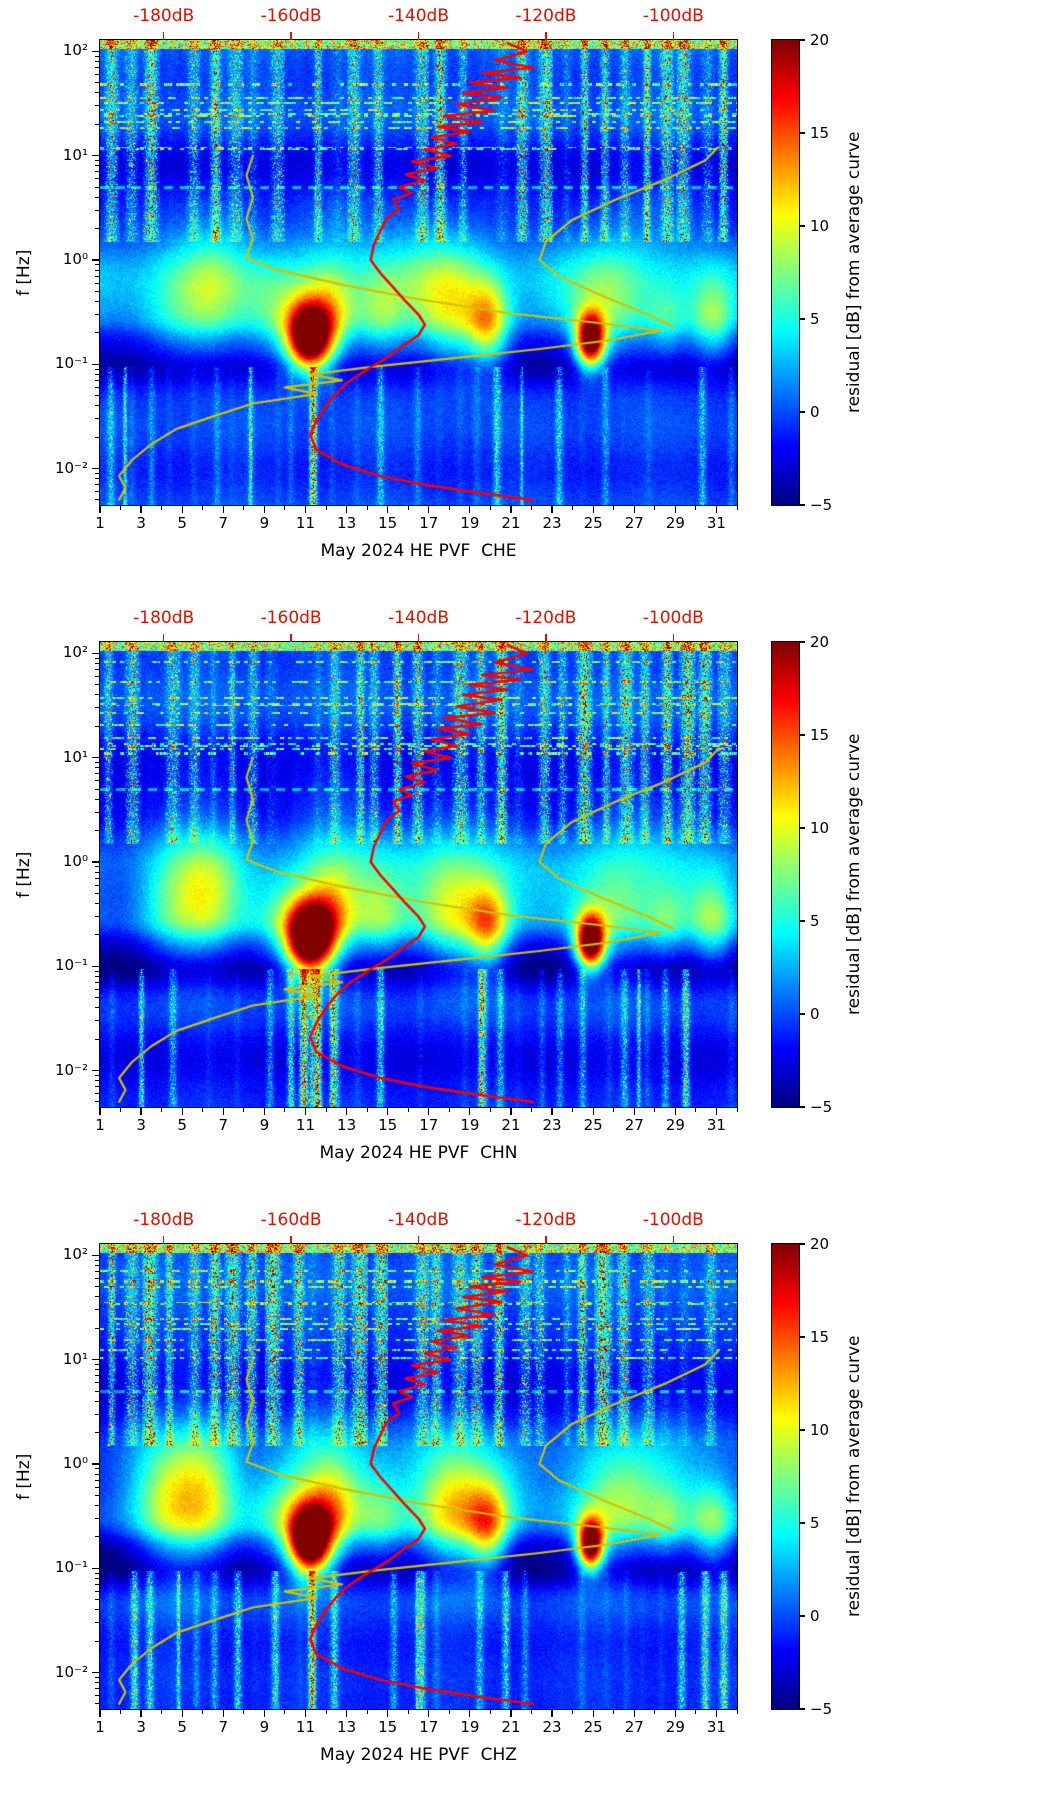 Image resolution: width=1052 pixels, height=1806 pixels. I want to click on x-tick-label: 23, so click(552, 523).